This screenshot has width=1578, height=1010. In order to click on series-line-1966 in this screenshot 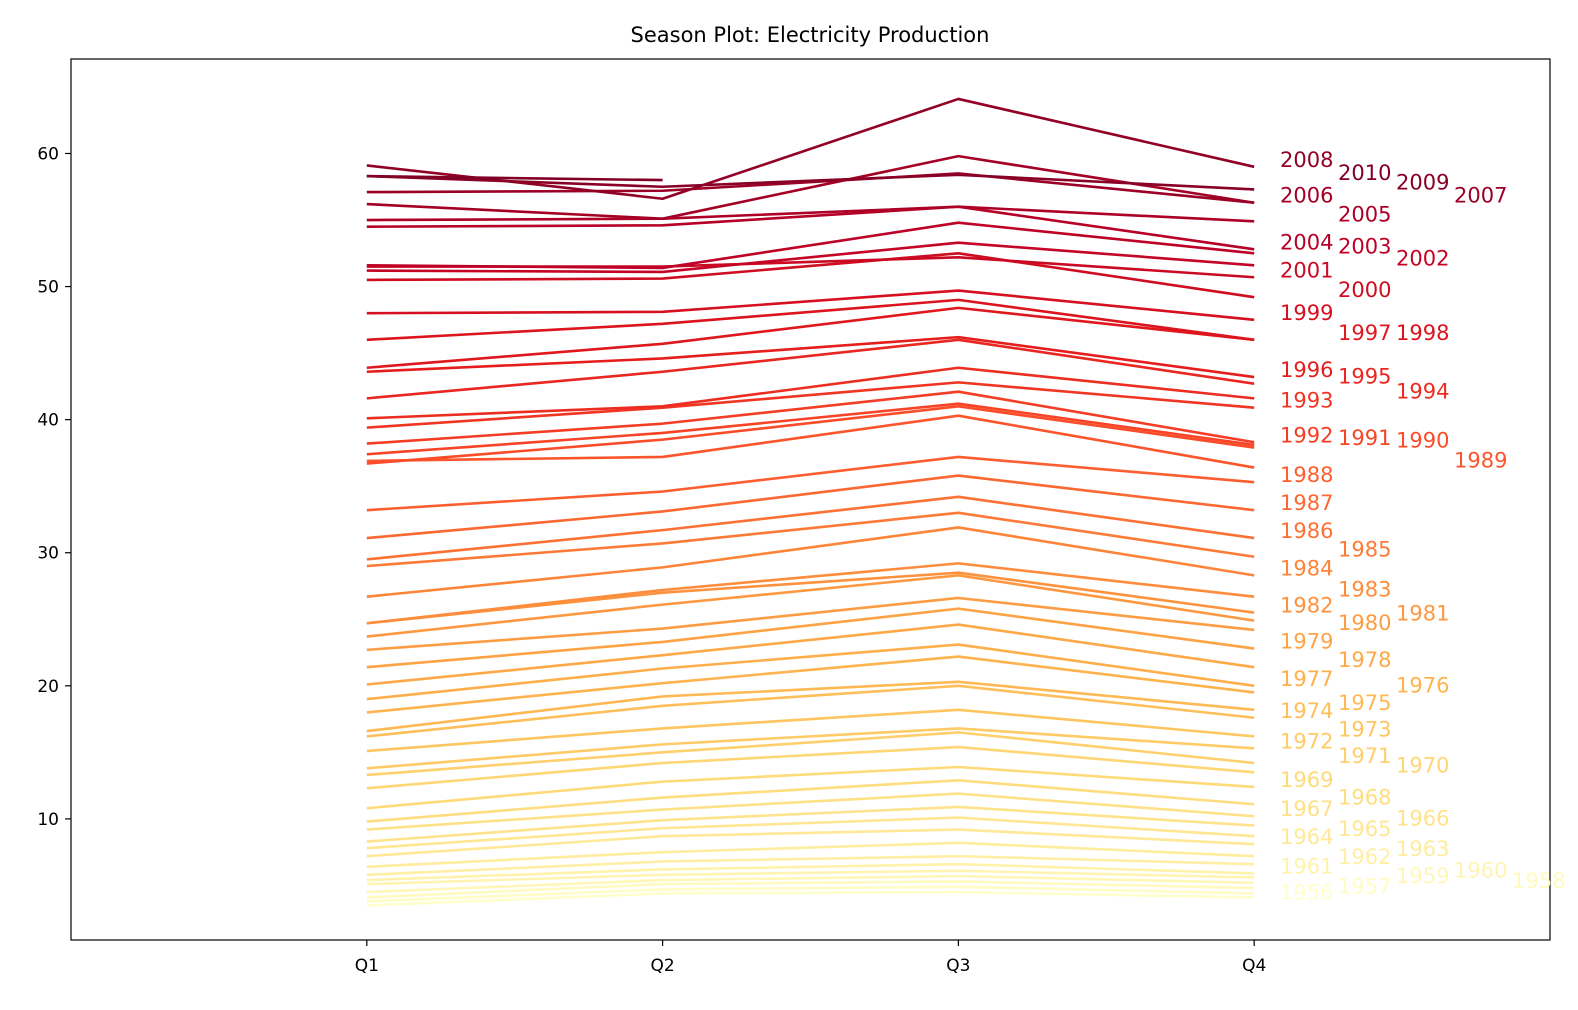, I will do `click(810, 824)`.